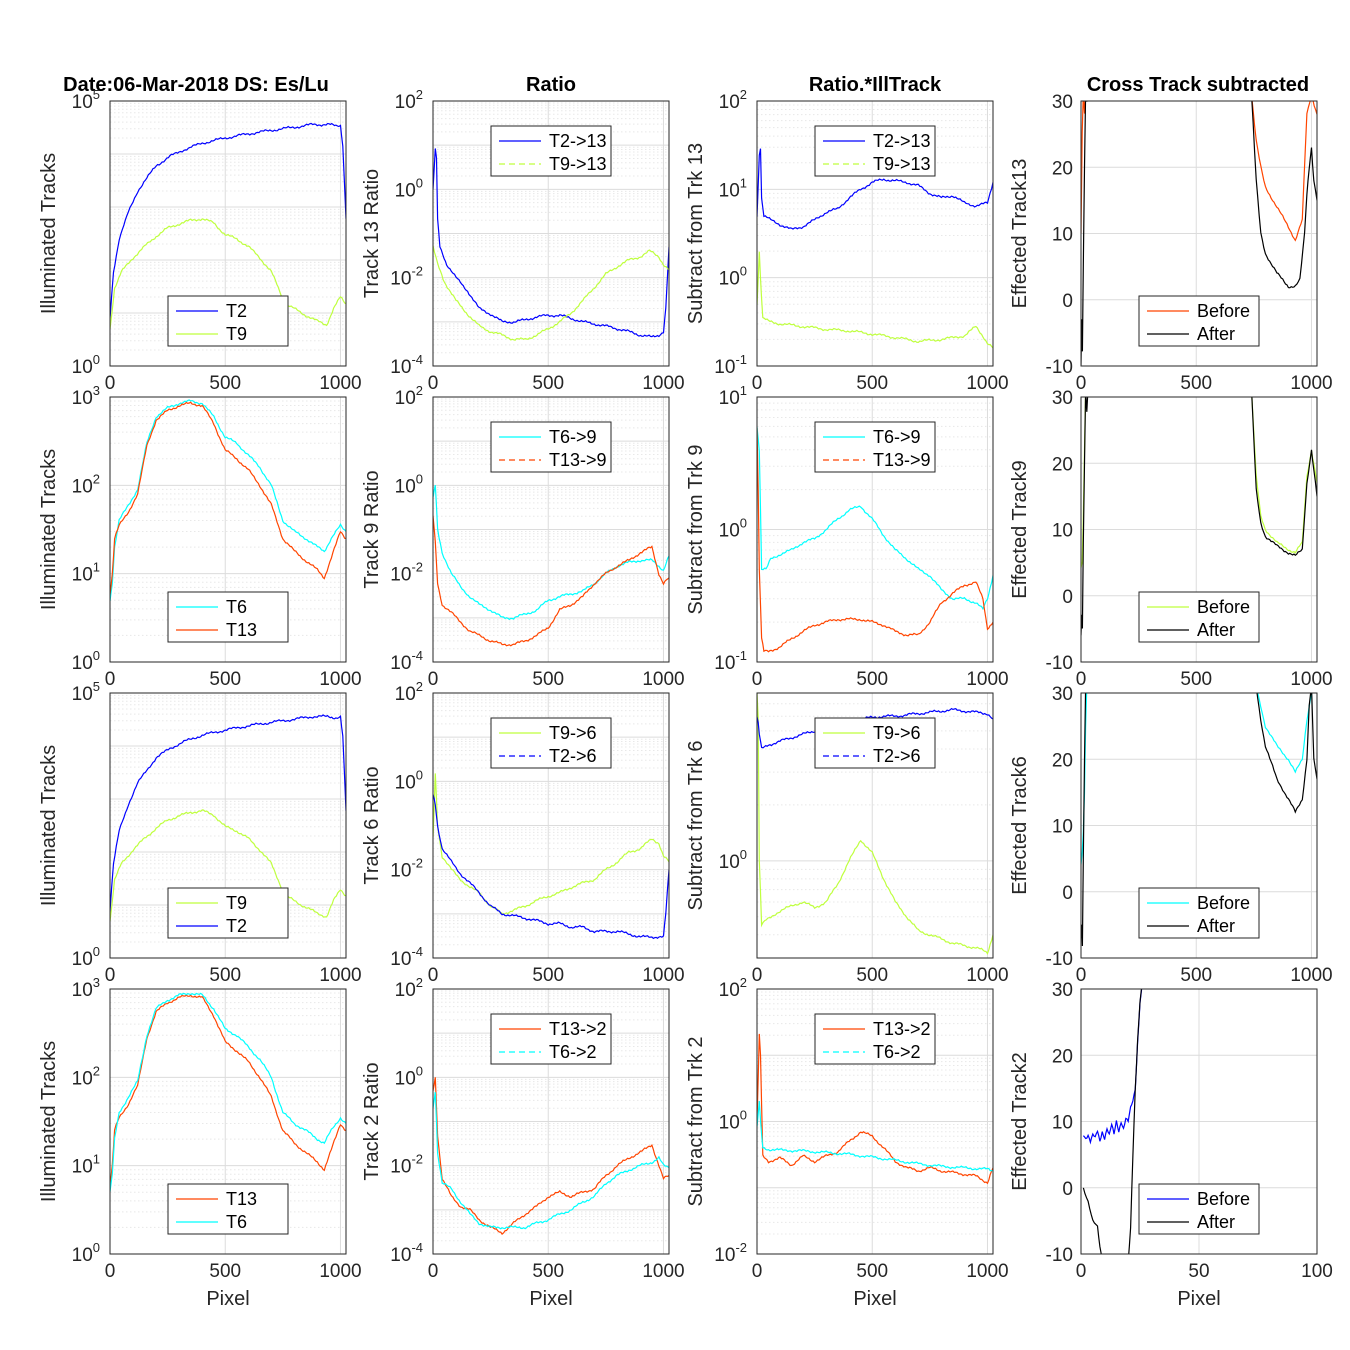 The height and width of the screenshot is (1350, 1350). Describe the element at coordinates (902, 164) in the screenshot. I see `legend-entry: T9->13` at that location.